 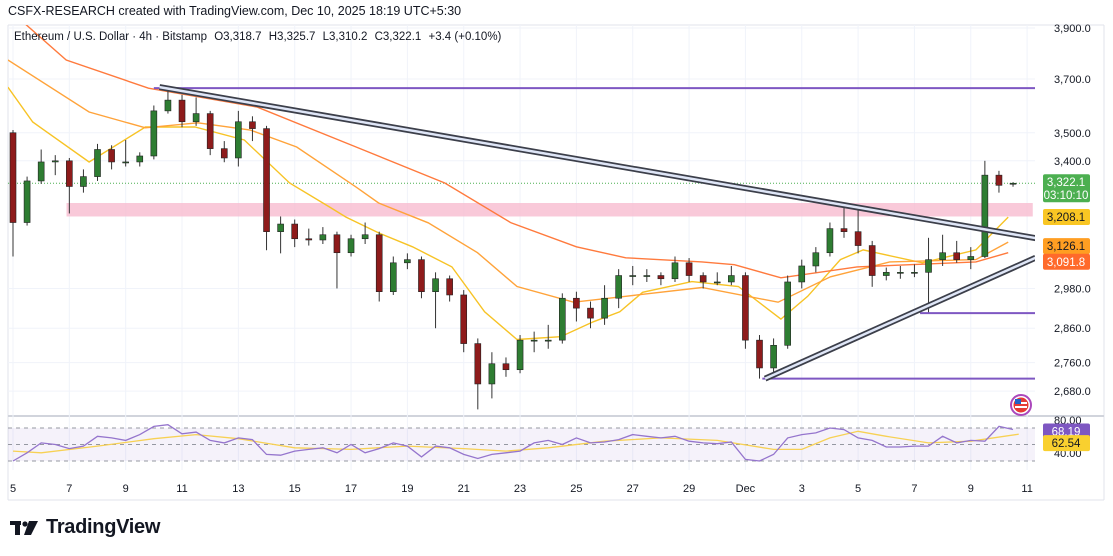 I want to click on ma-slow-tag-value: 3,091.8, so click(x=1066, y=263).